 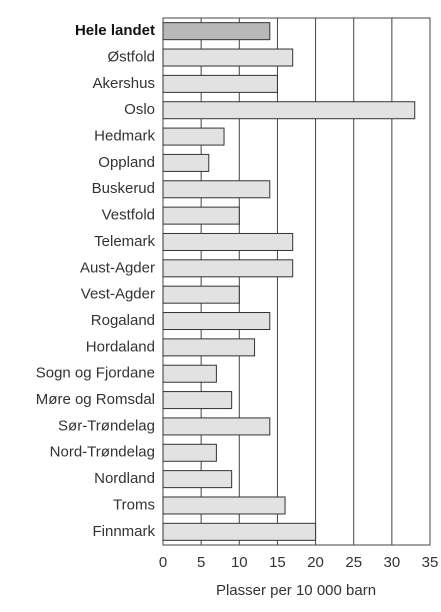 I want to click on y-tick-label: Vest-Agder, so click(x=118, y=294).